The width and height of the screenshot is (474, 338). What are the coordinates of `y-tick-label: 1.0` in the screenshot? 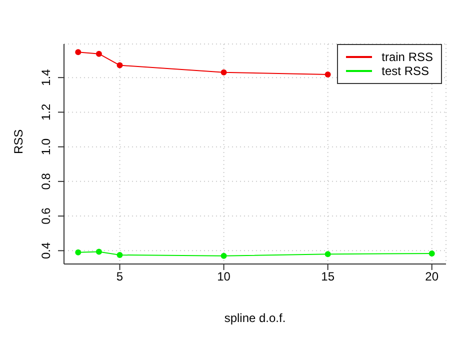 It's located at (46, 147).